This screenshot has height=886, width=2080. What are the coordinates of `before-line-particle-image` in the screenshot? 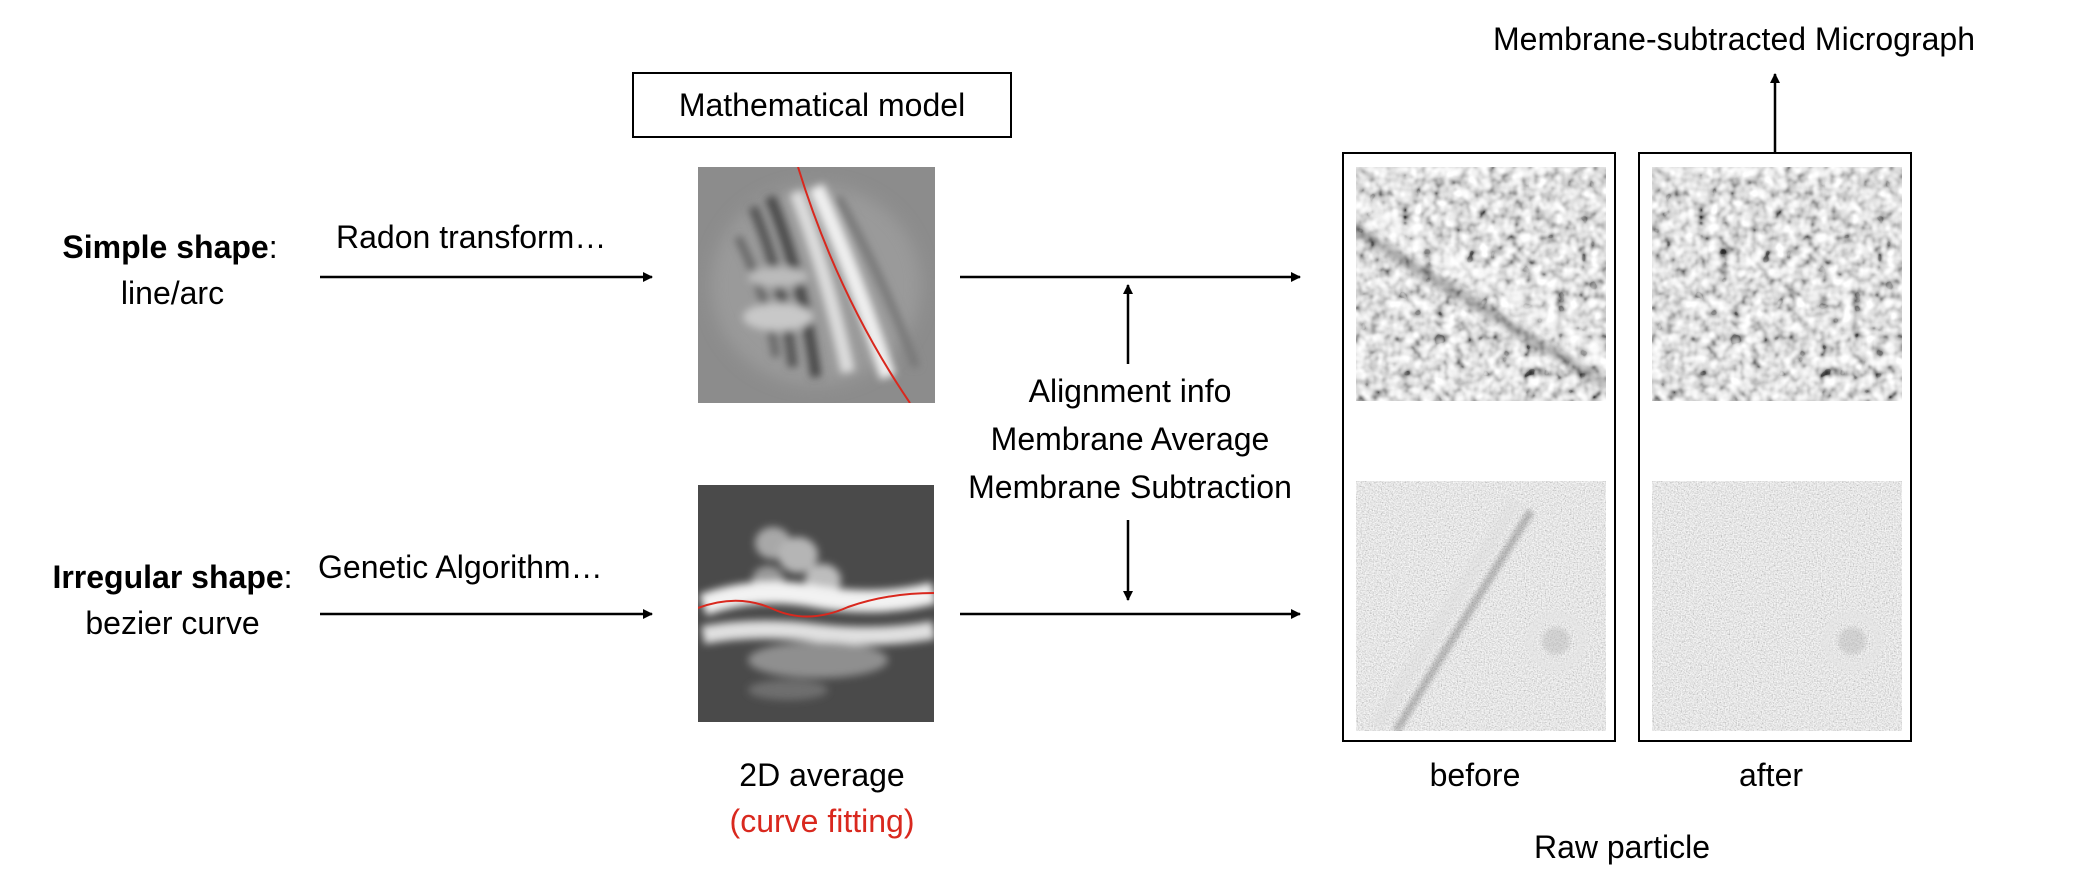 It's located at (1481, 284).